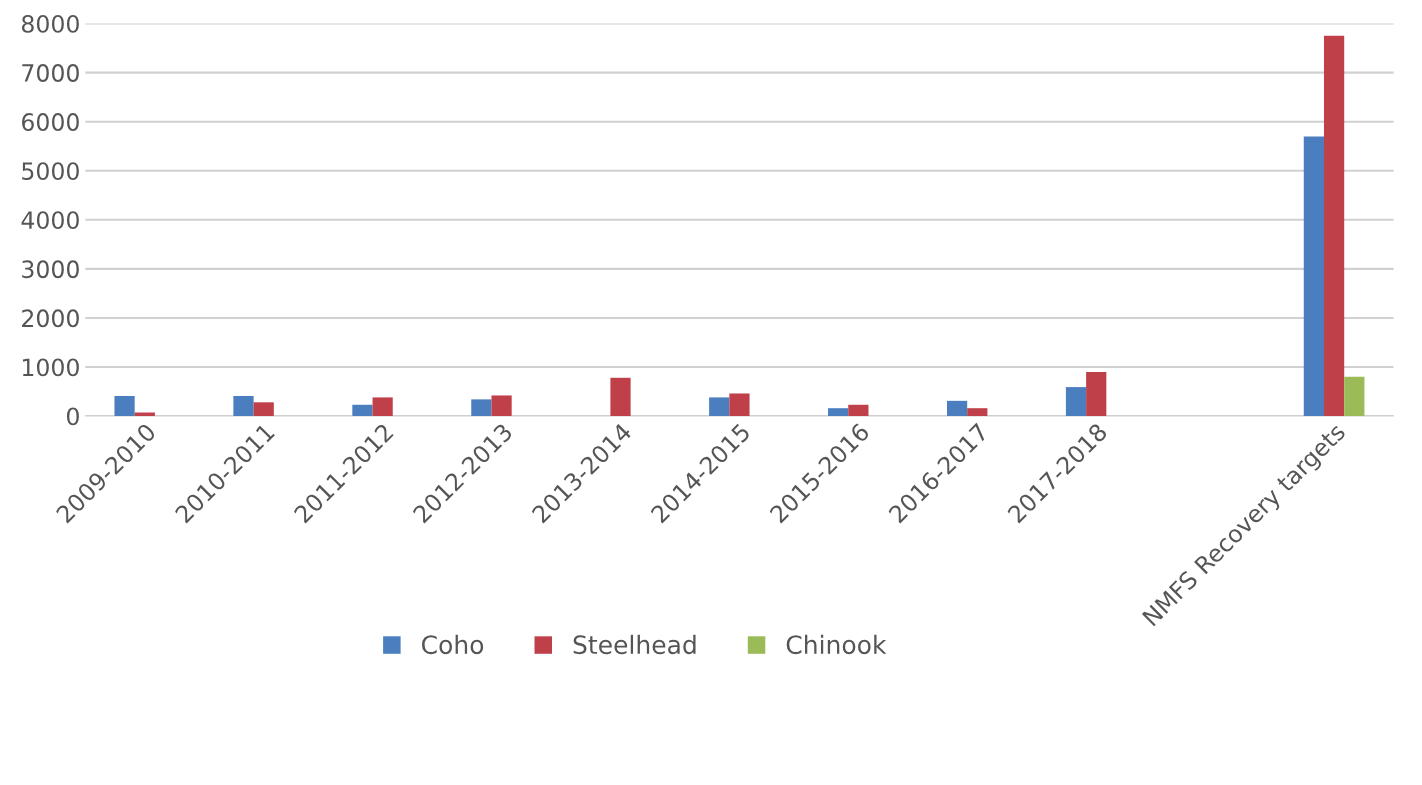  What do you see at coordinates (50, 269) in the screenshot?
I see `y-tick-label: 3000` at bounding box center [50, 269].